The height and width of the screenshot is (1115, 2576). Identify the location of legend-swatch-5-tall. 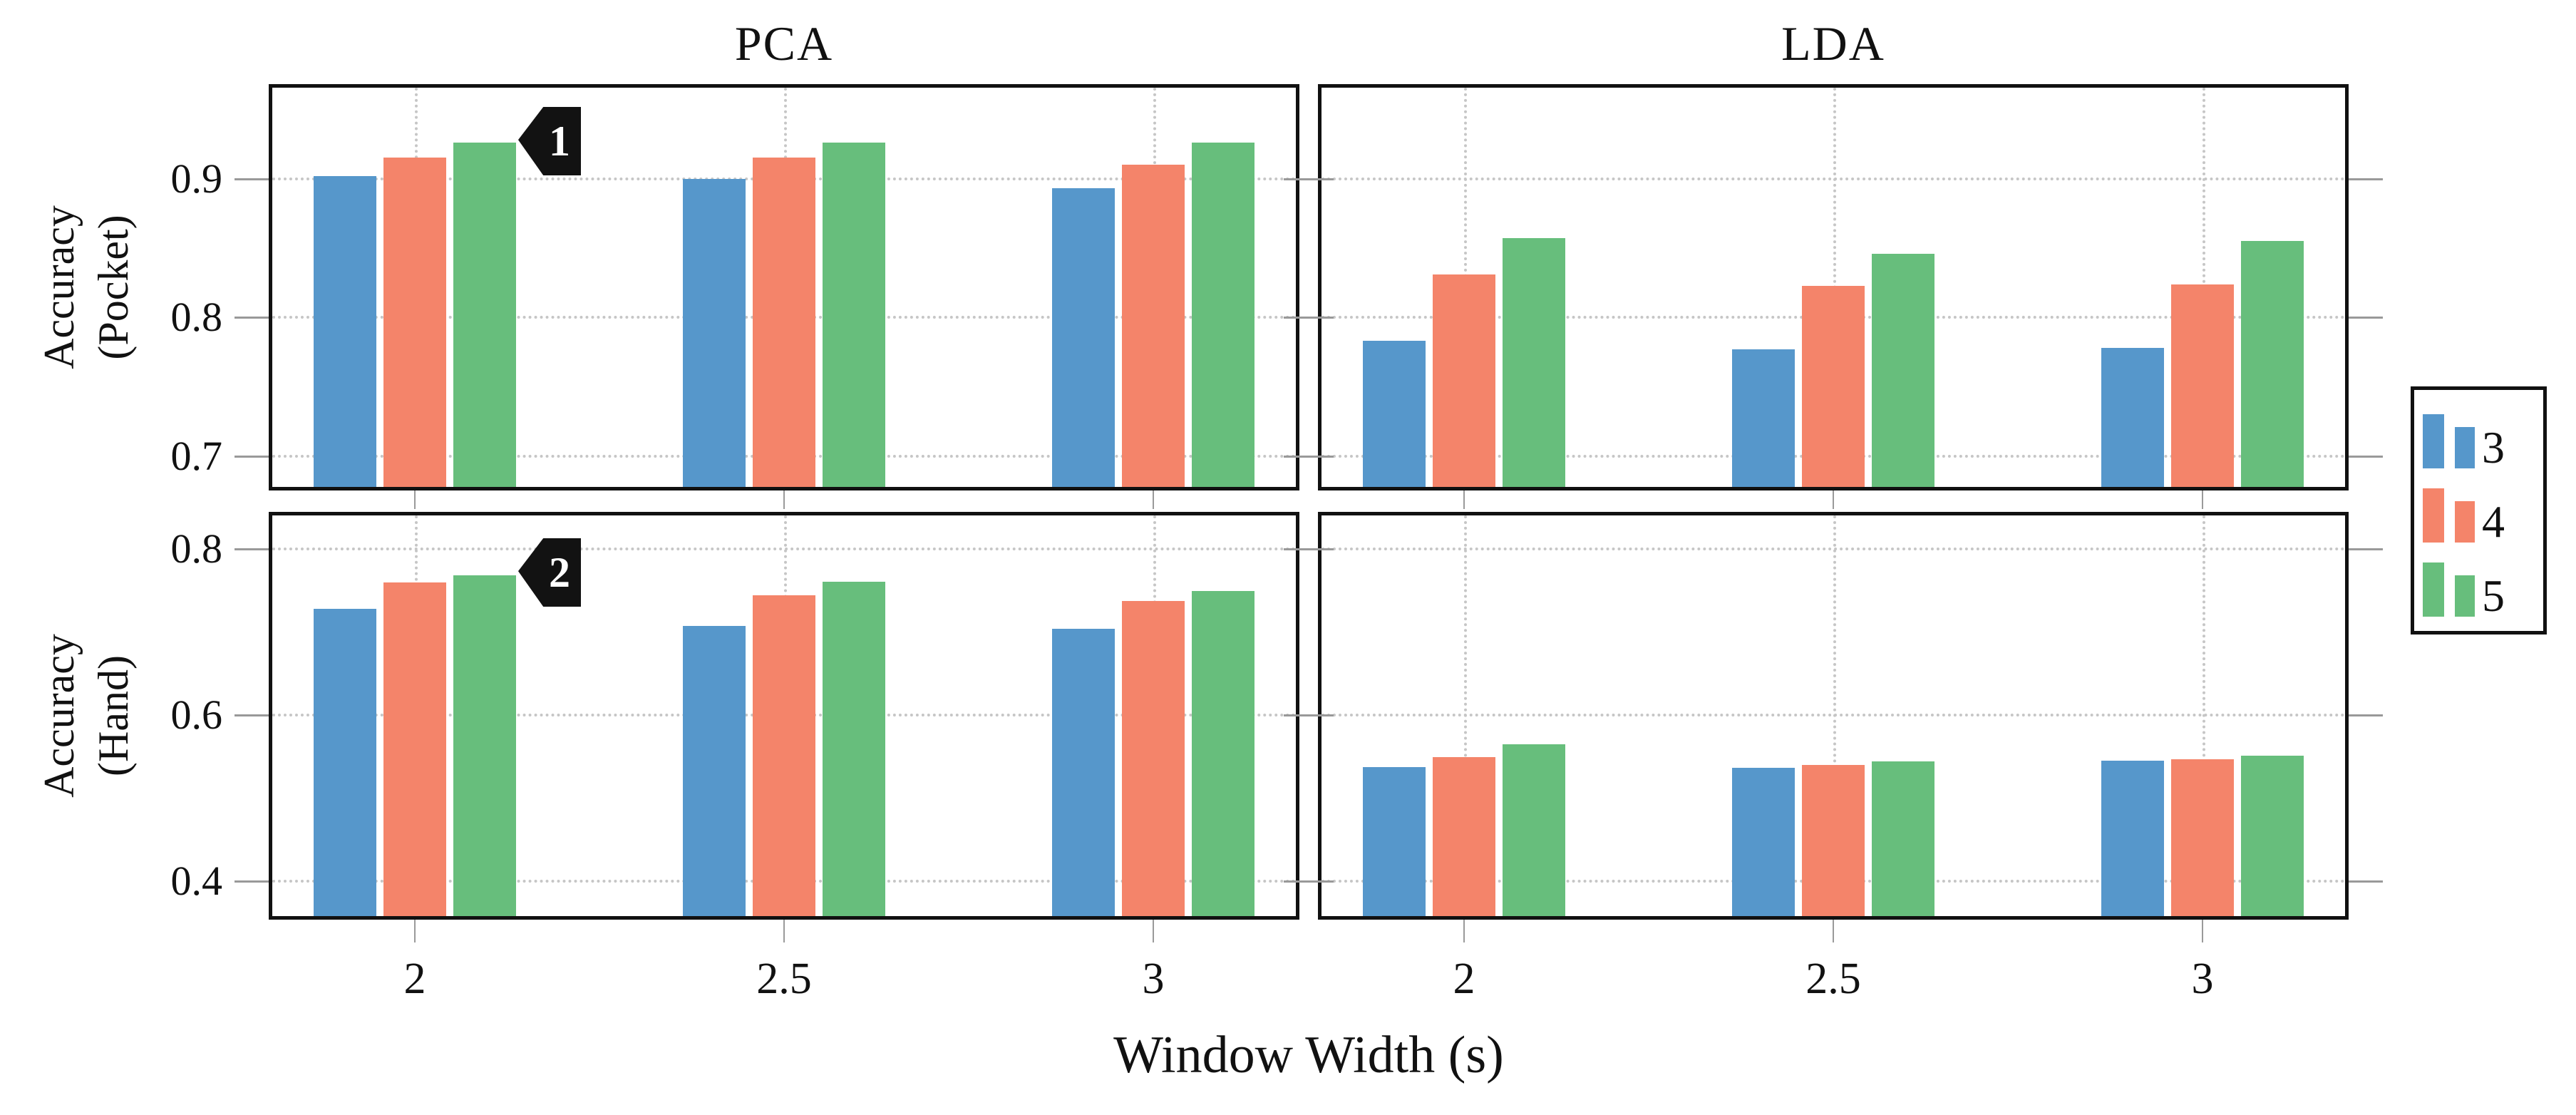
(2433, 589).